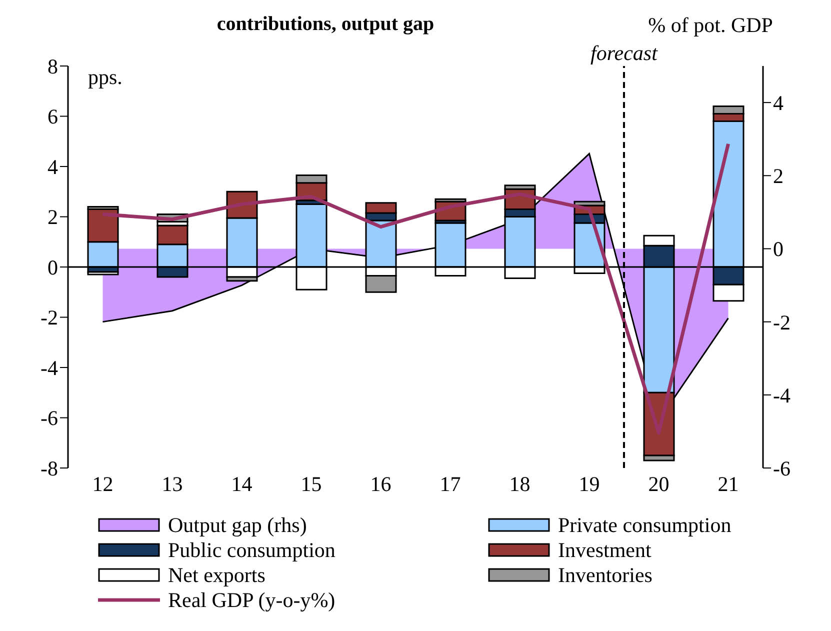 The image size is (831, 631). Describe the element at coordinates (49, 368) in the screenshot. I see `y-tick-label: -4` at that location.